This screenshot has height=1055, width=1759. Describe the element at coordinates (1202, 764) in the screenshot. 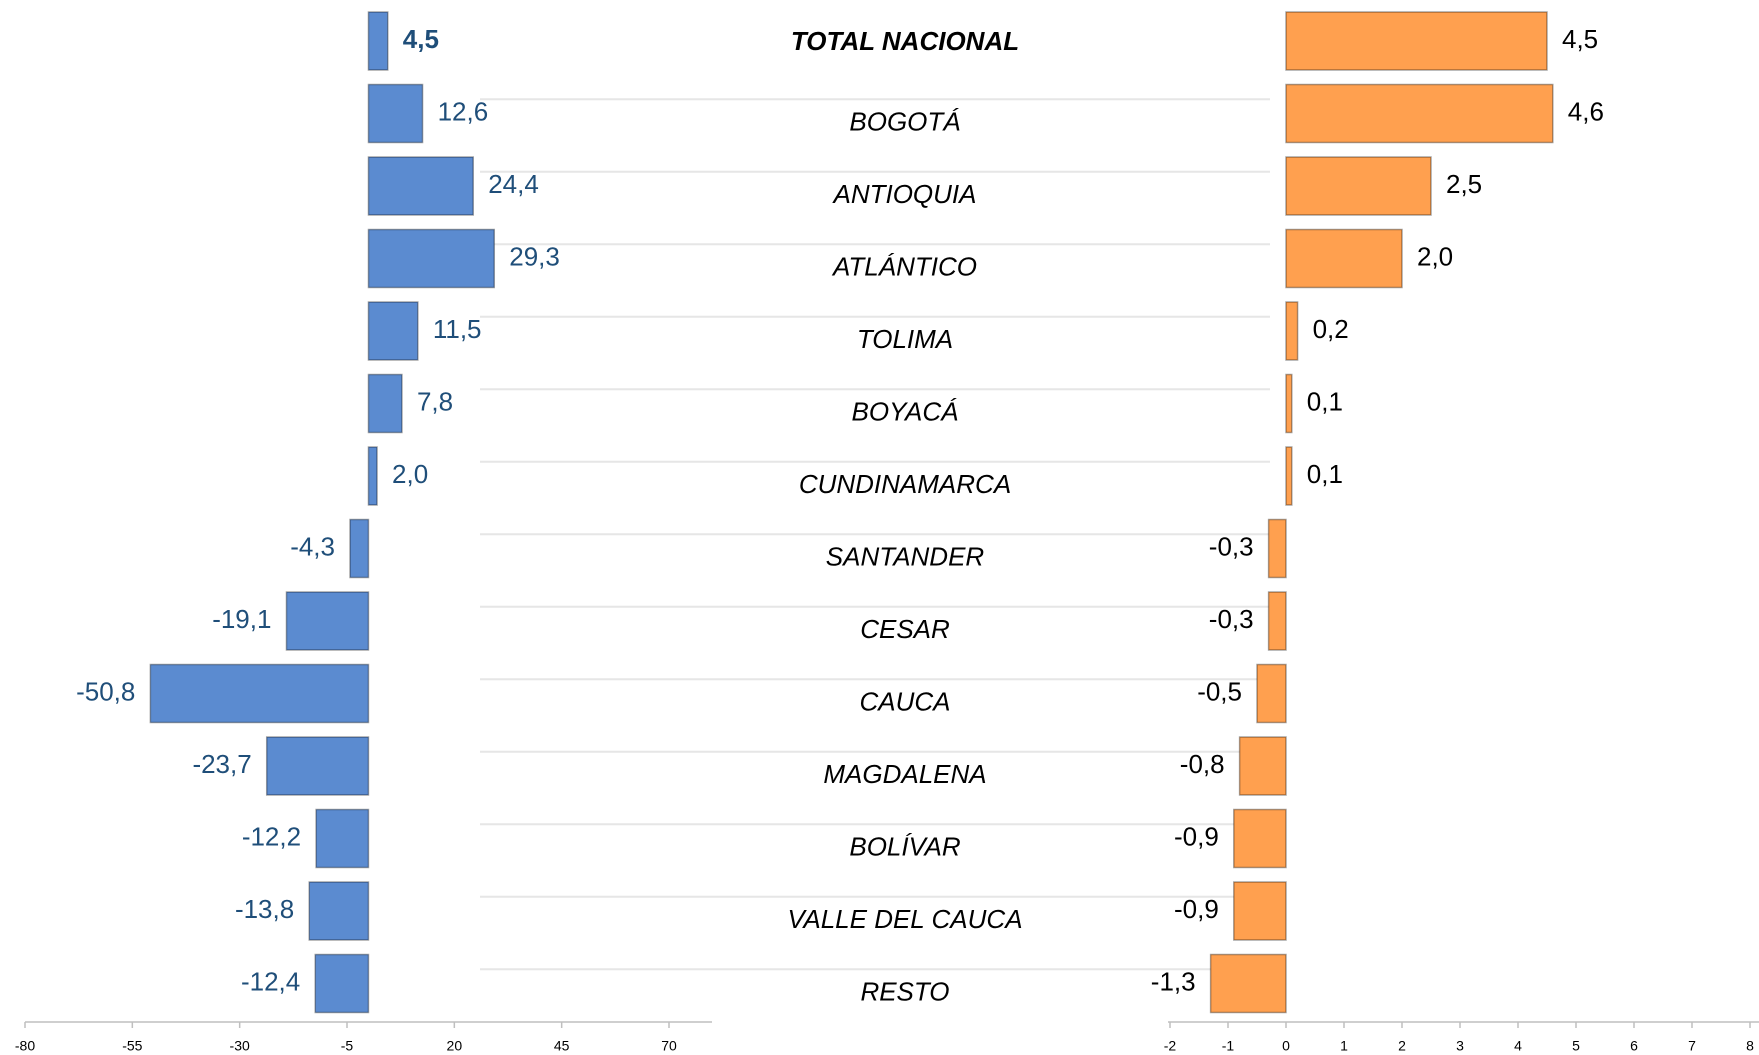

I see `data-label: -0,8` at that location.